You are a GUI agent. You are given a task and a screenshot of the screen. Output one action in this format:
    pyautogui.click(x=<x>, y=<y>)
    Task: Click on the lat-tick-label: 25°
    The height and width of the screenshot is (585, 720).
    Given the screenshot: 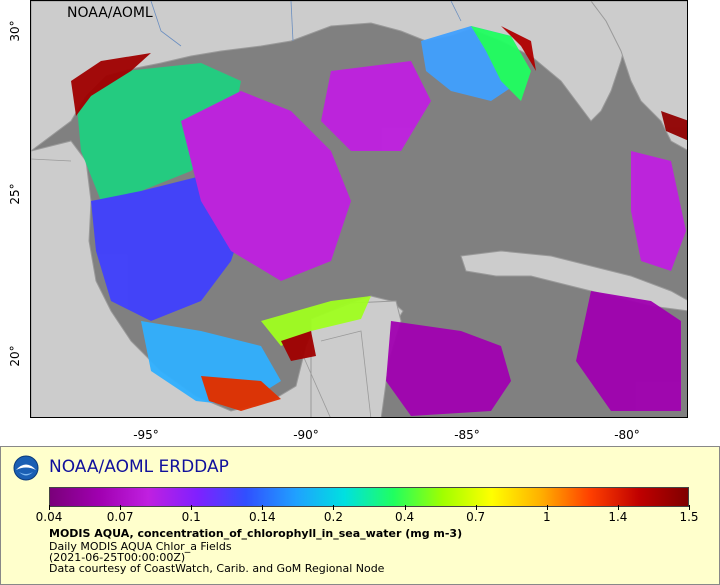 What is the action you would take?
    pyautogui.click(x=15, y=194)
    